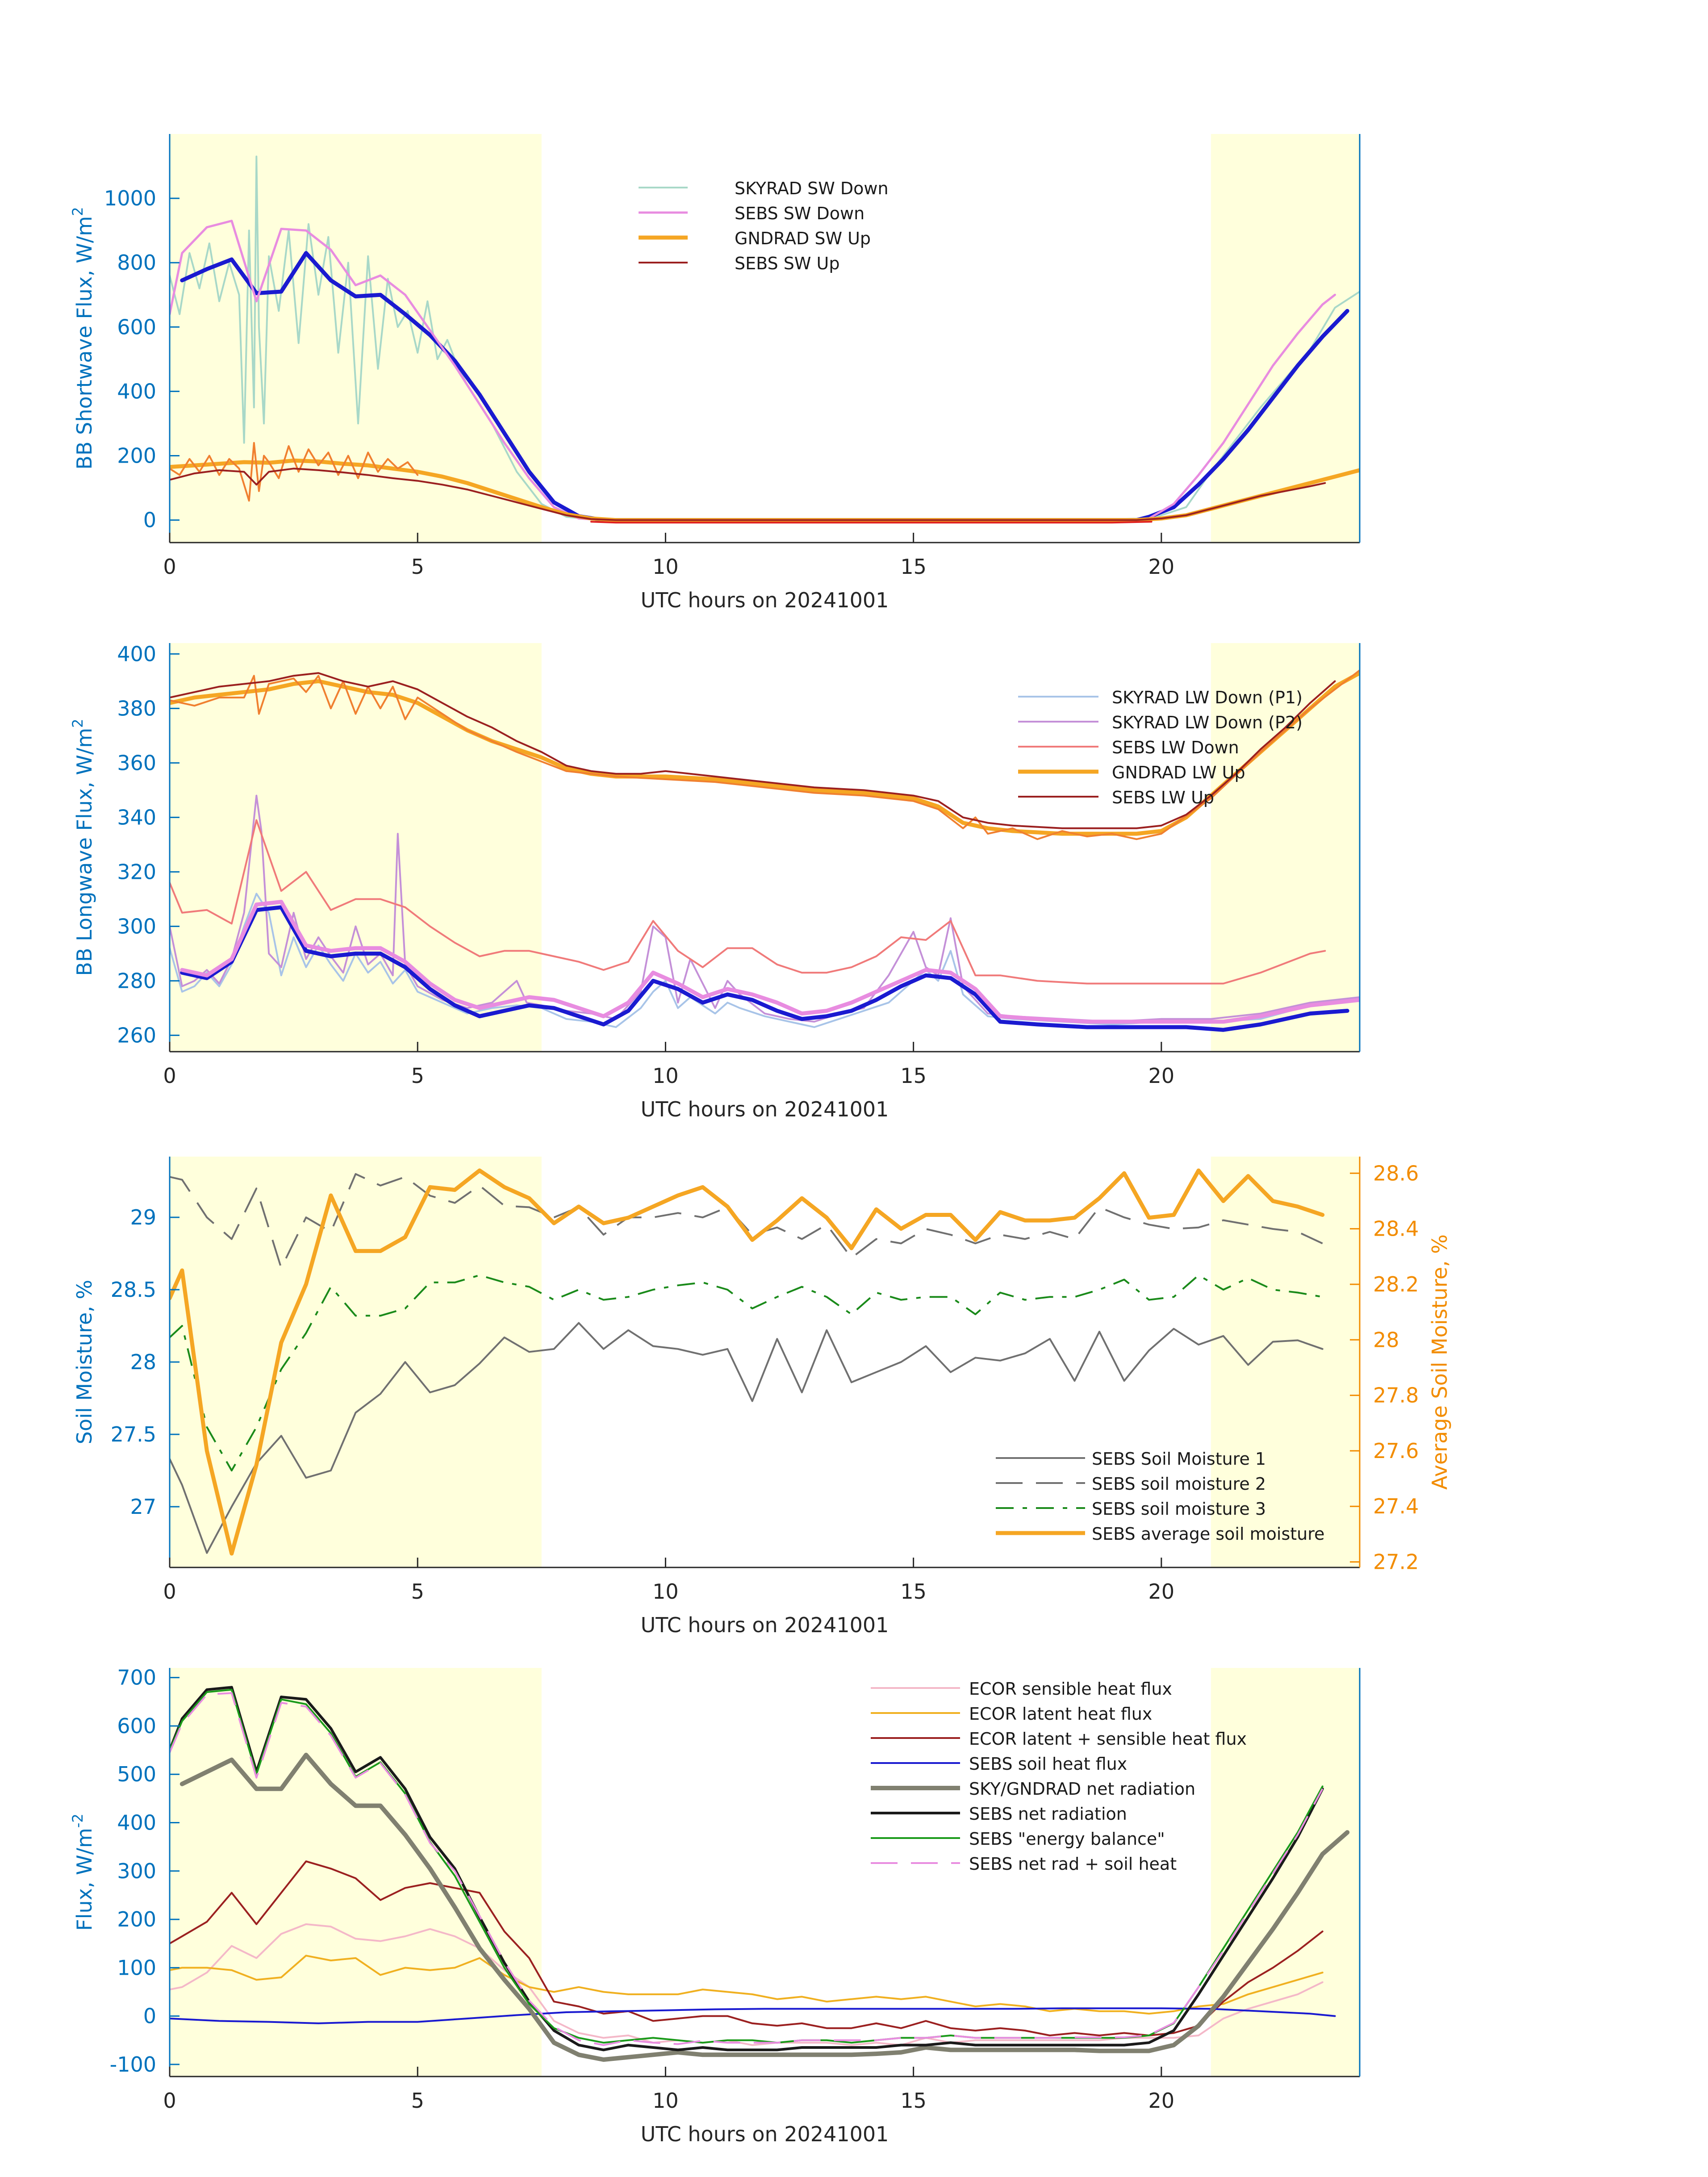 Image resolution: width=1708 pixels, height=2177 pixels. I want to click on y-right-tick-label: 27.8, so click(1396, 1395).